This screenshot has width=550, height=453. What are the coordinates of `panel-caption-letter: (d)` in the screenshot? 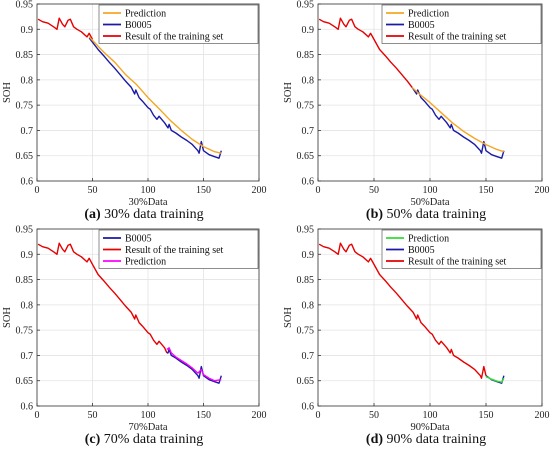 It's located at (374, 439).